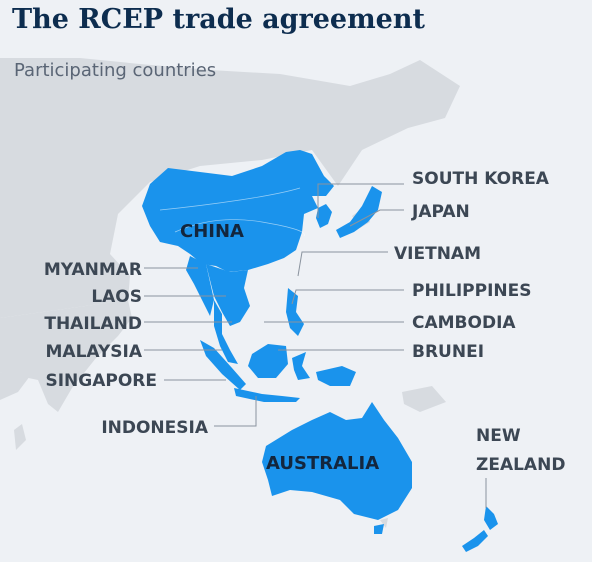  I want to click on borneo-shape, so click(268, 361).